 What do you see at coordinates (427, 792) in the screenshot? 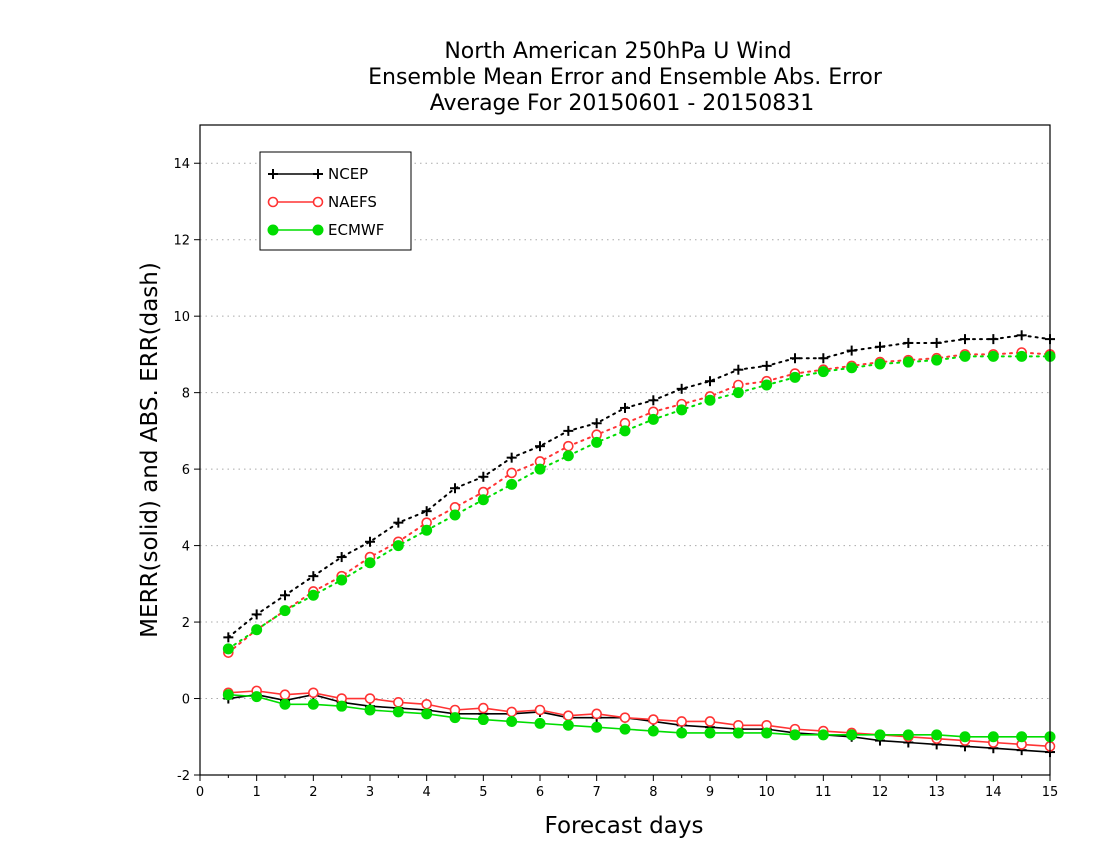
I see `x-tick-label: 4` at bounding box center [427, 792].